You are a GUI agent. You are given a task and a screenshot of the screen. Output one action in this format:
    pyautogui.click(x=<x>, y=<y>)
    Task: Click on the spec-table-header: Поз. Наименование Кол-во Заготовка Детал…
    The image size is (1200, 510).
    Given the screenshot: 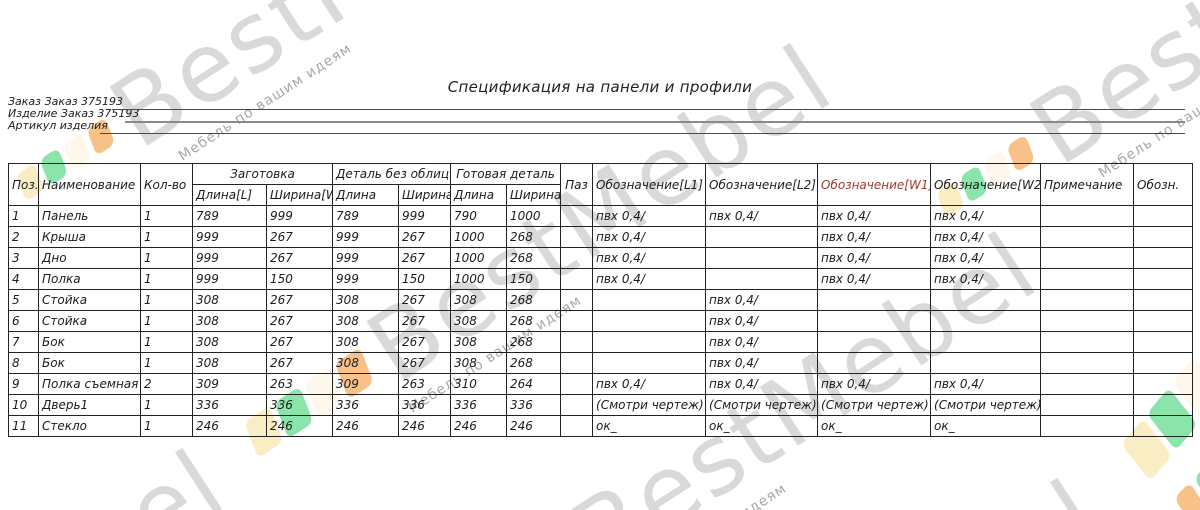 What is the action you would take?
    pyautogui.click(x=601, y=184)
    